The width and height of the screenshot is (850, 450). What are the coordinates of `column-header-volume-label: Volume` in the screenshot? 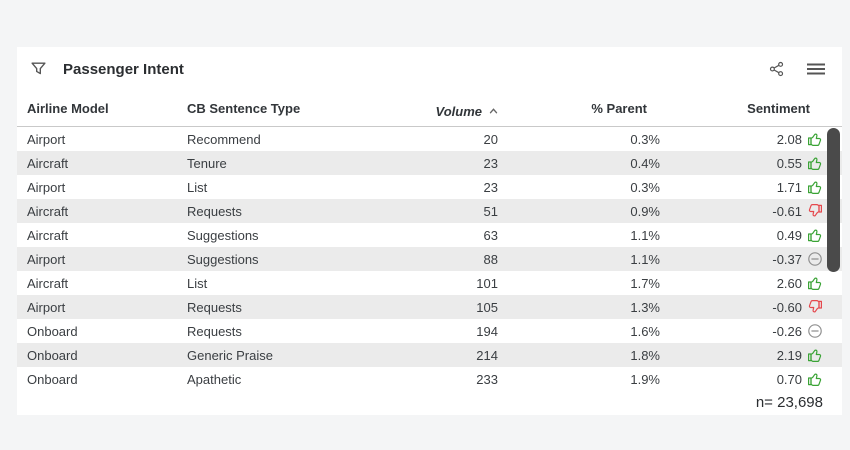 It's located at (458, 111).